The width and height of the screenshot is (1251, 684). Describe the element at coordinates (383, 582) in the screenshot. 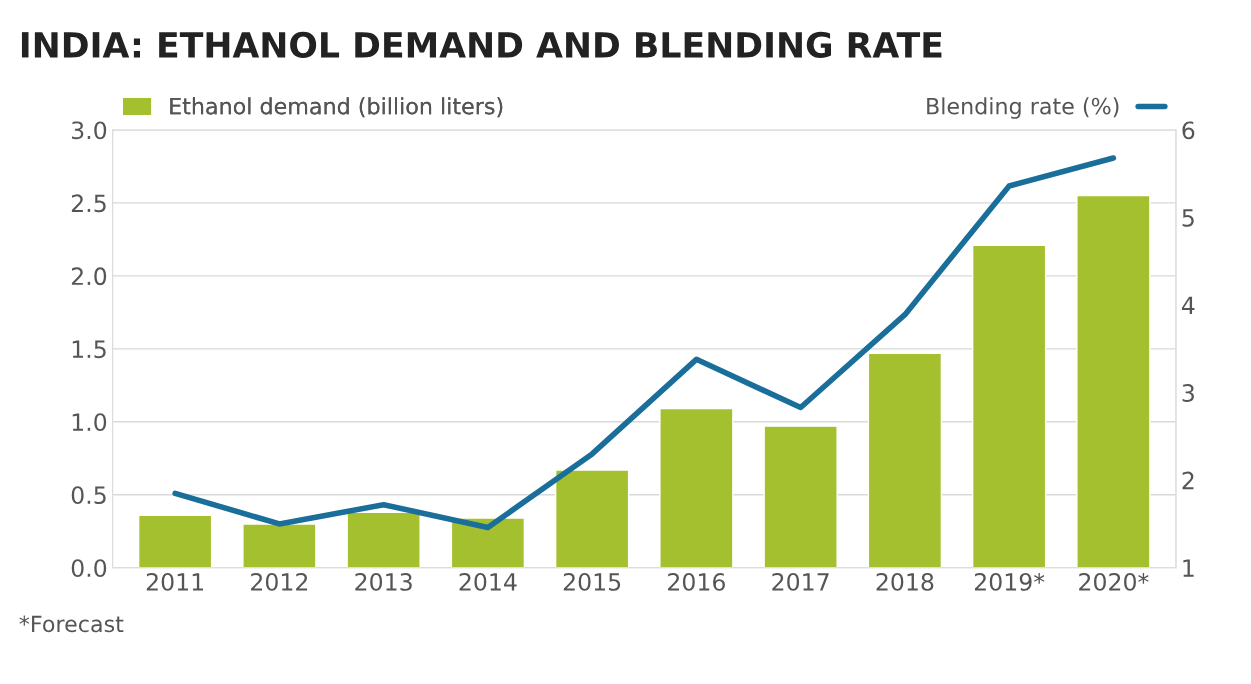

I see `x-tick-label: 2013` at that location.